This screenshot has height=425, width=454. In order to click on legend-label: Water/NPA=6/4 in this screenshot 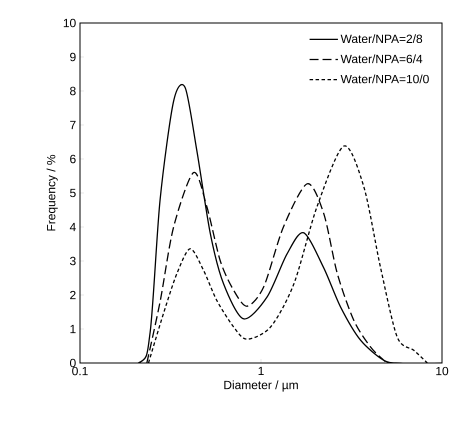, I will do `click(381, 59)`.